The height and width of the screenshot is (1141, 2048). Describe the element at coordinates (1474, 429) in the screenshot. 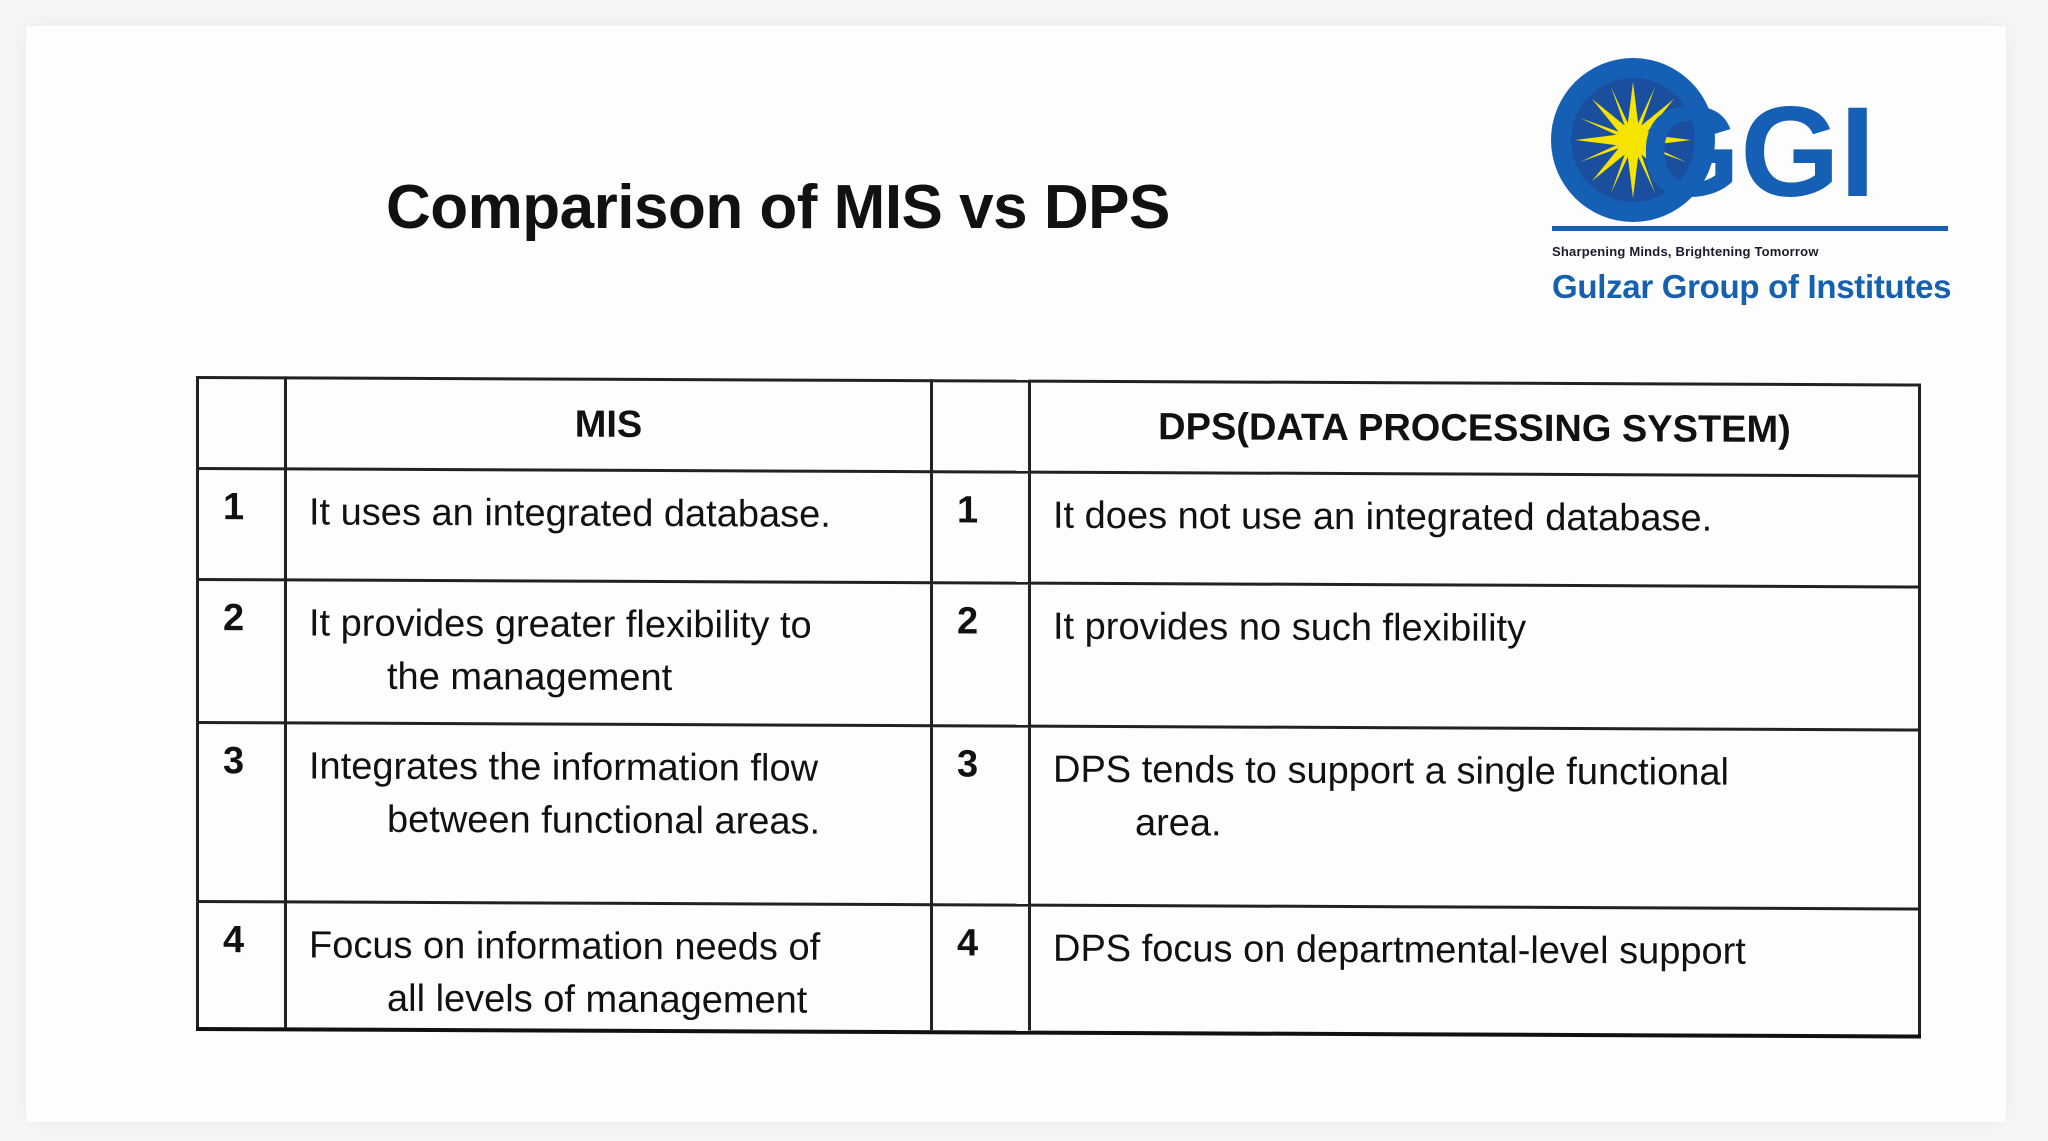

I see `header-dps: DPS(DATA PROCESSING SYSTEM)` at that location.